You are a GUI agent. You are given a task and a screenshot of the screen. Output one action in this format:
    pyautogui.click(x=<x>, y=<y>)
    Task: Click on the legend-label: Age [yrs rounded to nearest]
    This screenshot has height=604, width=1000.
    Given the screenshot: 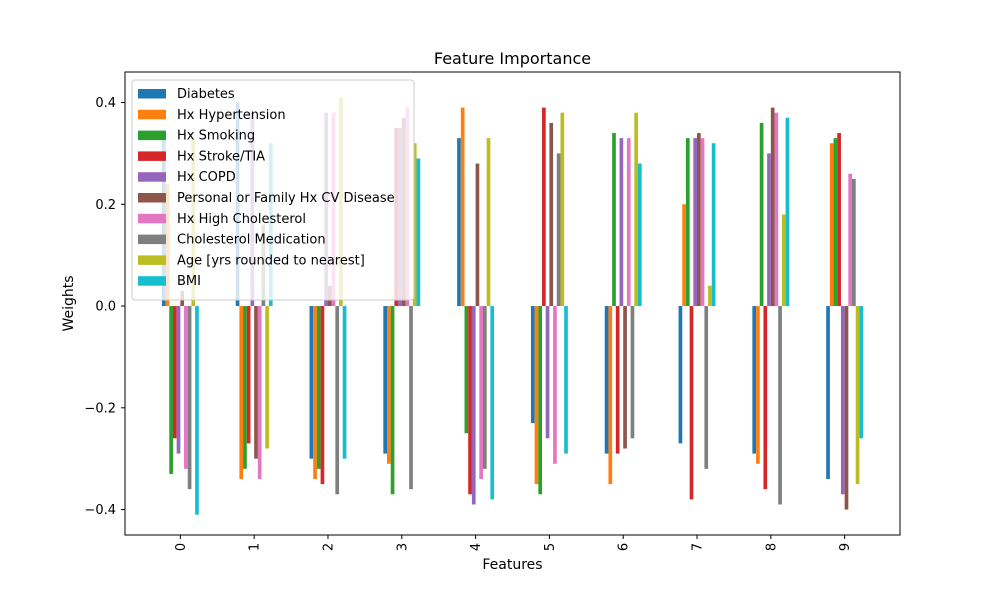 What is the action you would take?
    pyautogui.click(x=271, y=260)
    